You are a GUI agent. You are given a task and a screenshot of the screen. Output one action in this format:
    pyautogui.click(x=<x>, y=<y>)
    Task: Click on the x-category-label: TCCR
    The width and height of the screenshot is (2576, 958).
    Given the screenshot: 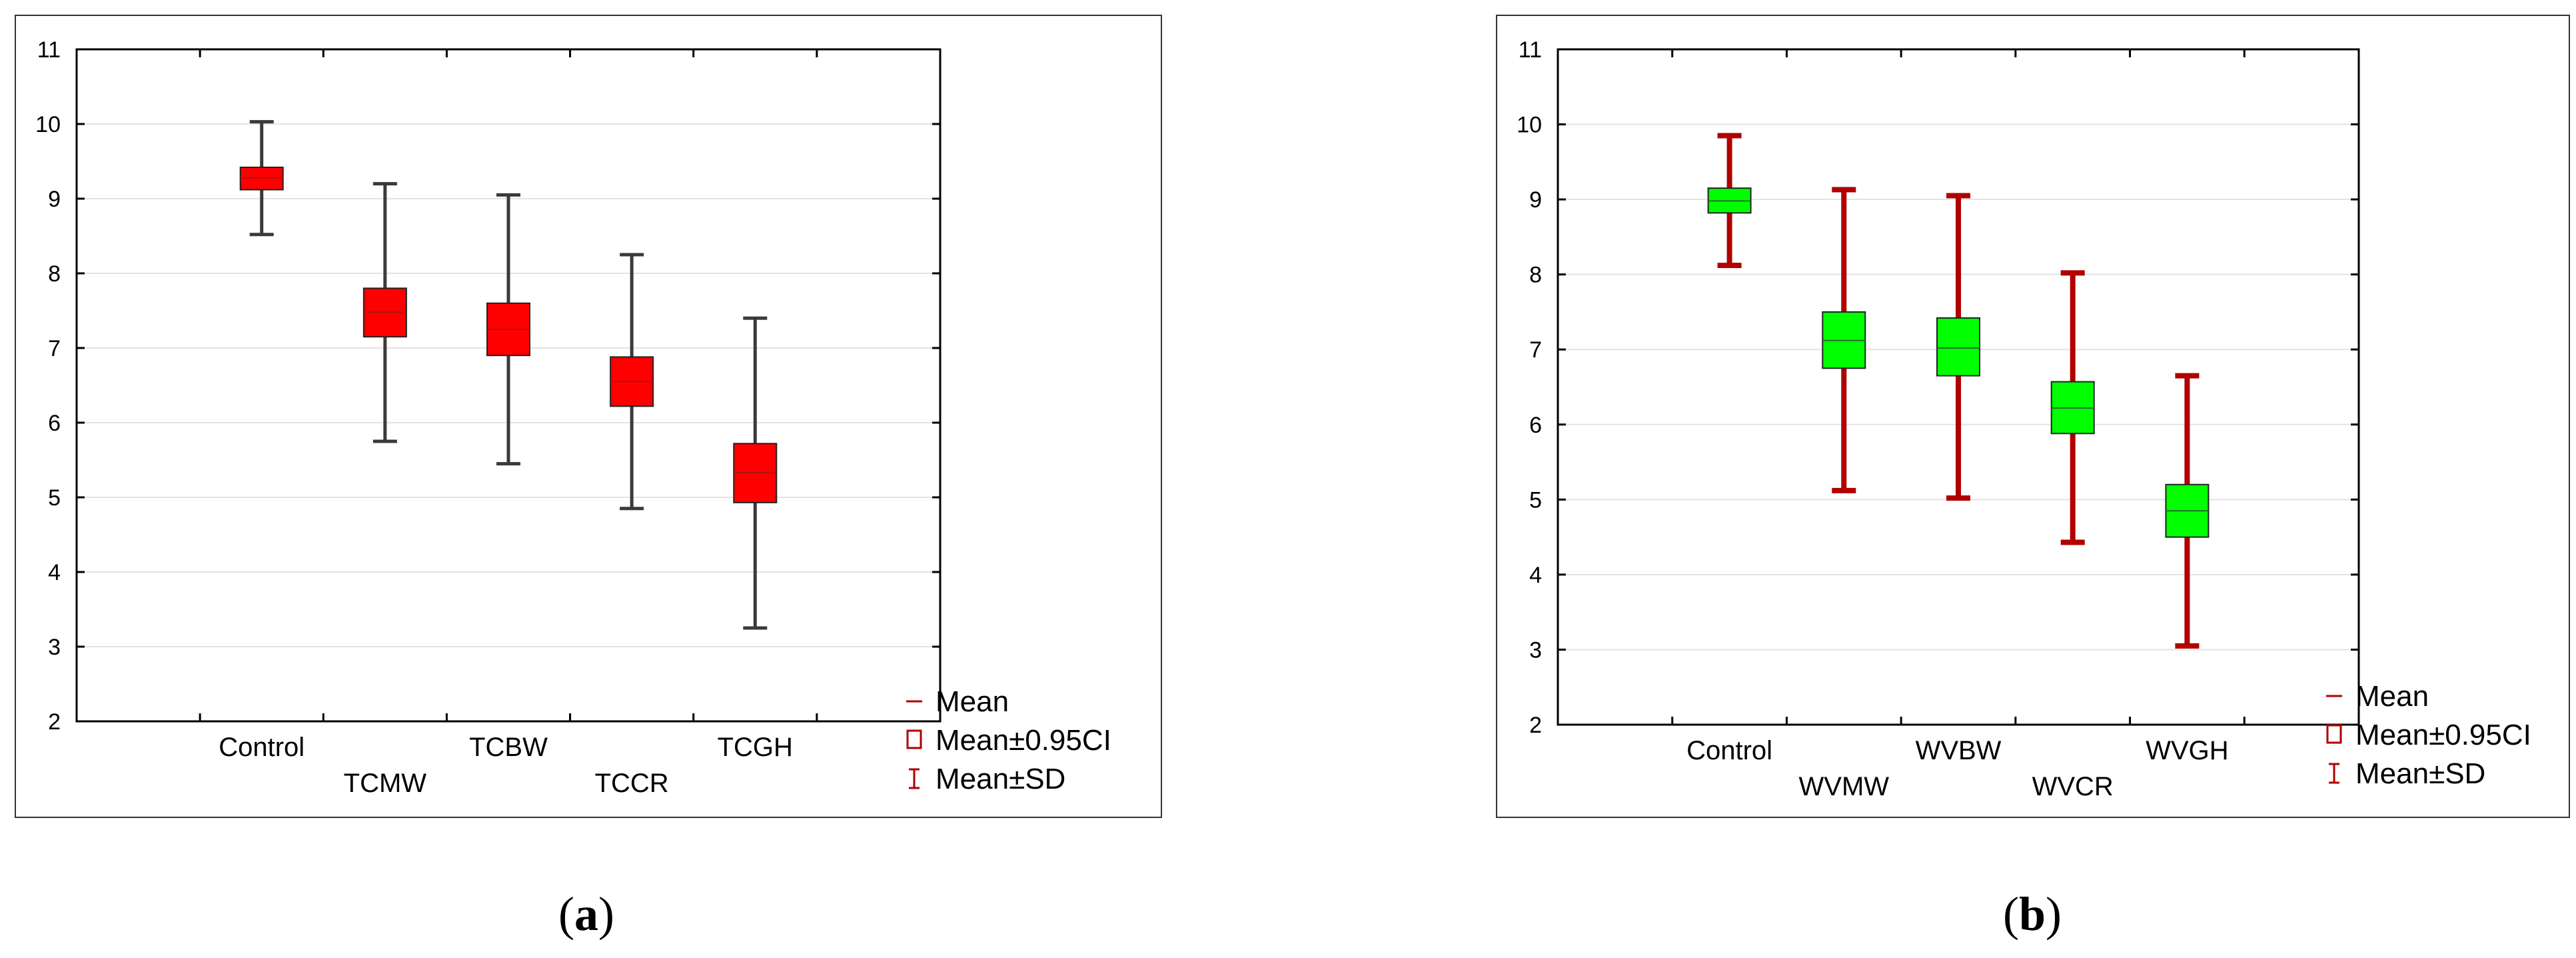 What is the action you would take?
    pyautogui.click(x=632, y=783)
    